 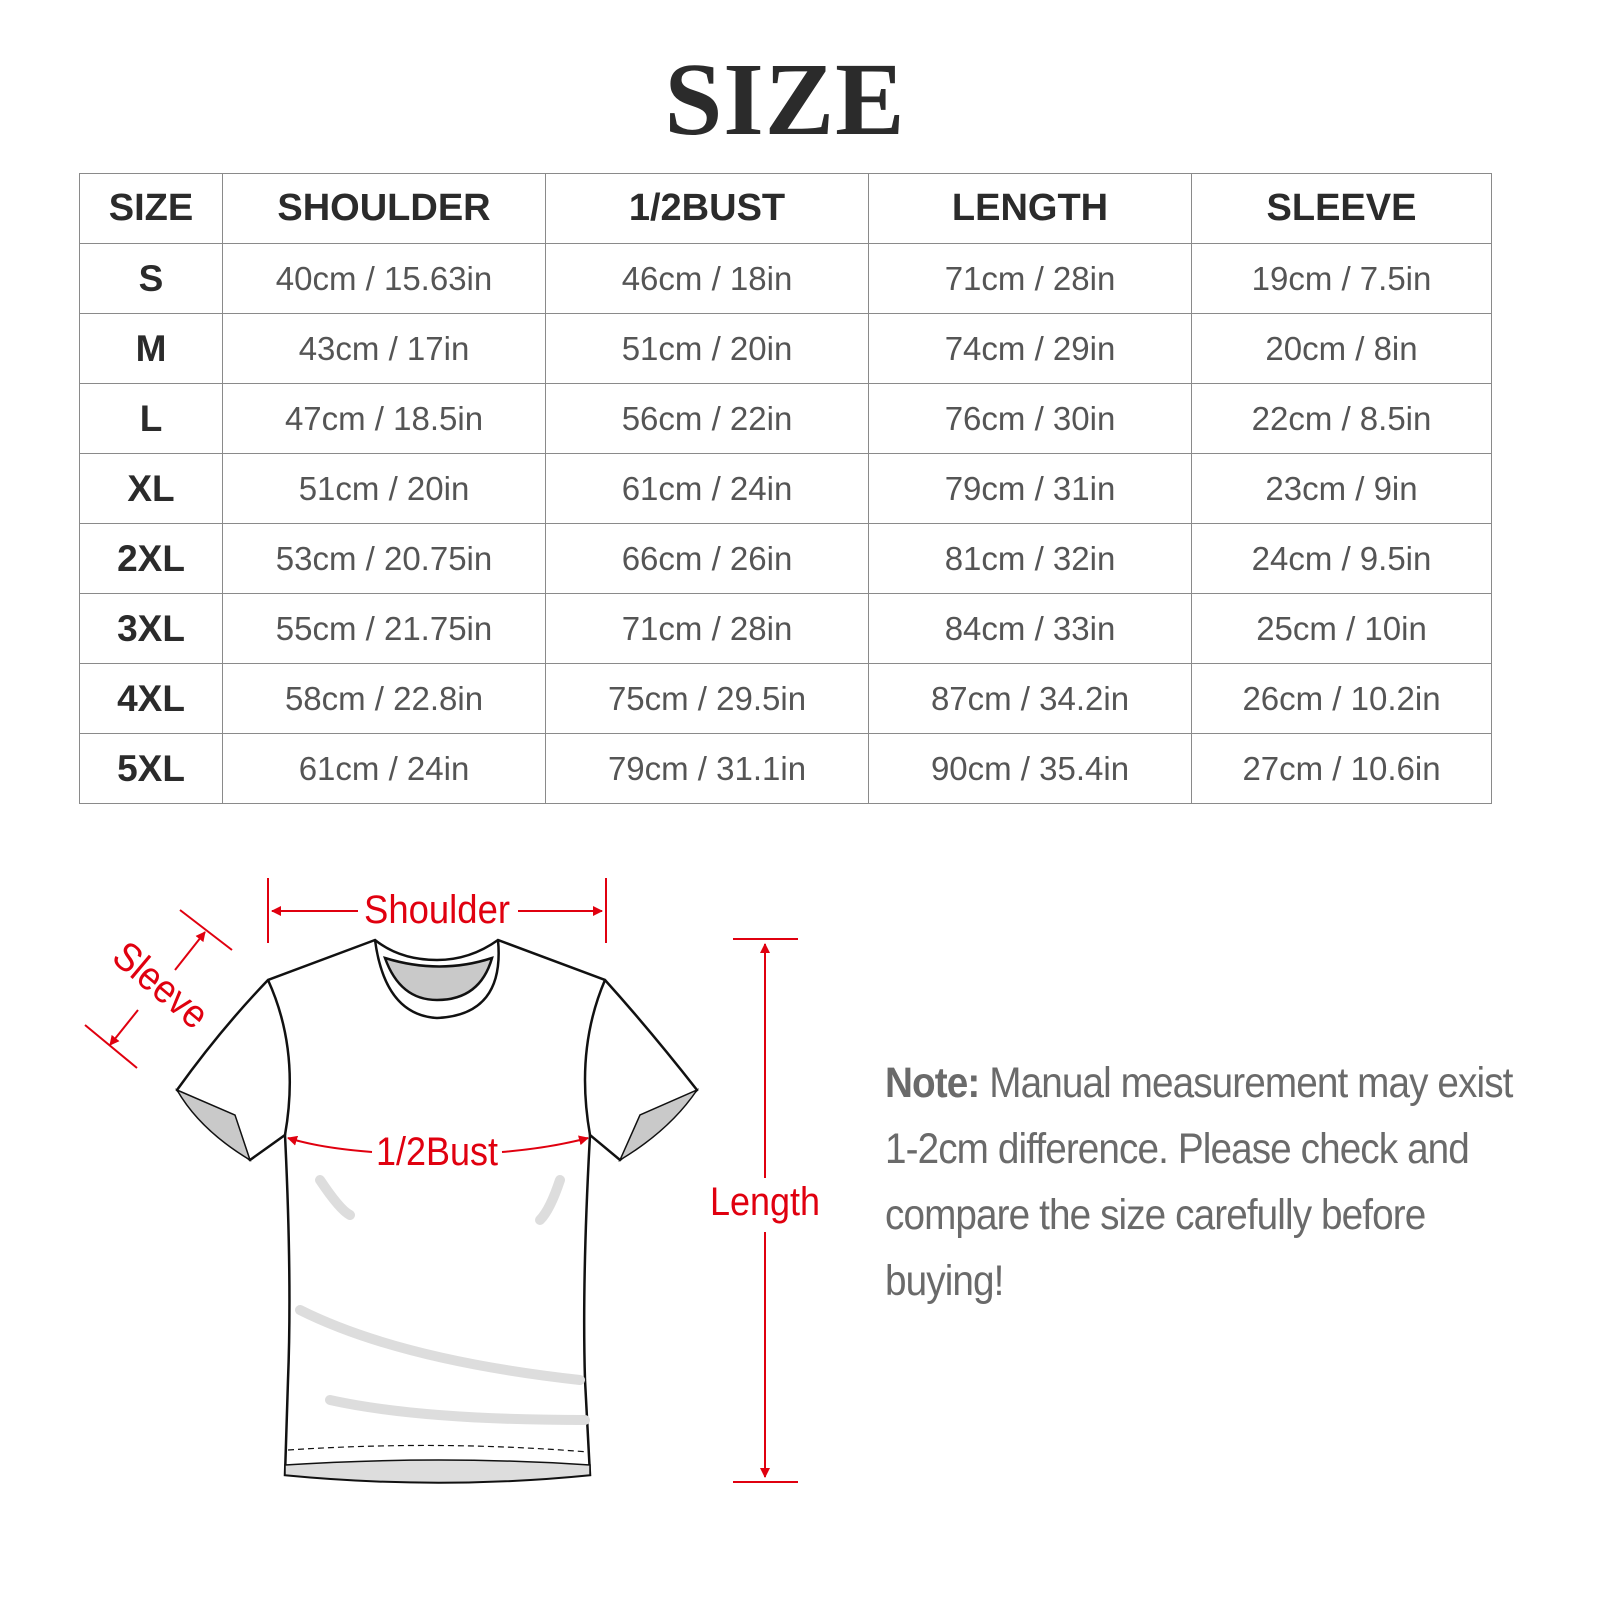 What do you see at coordinates (1341, 418) in the screenshot?
I see `measurement-cell: 22cm / 8.5in` at bounding box center [1341, 418].